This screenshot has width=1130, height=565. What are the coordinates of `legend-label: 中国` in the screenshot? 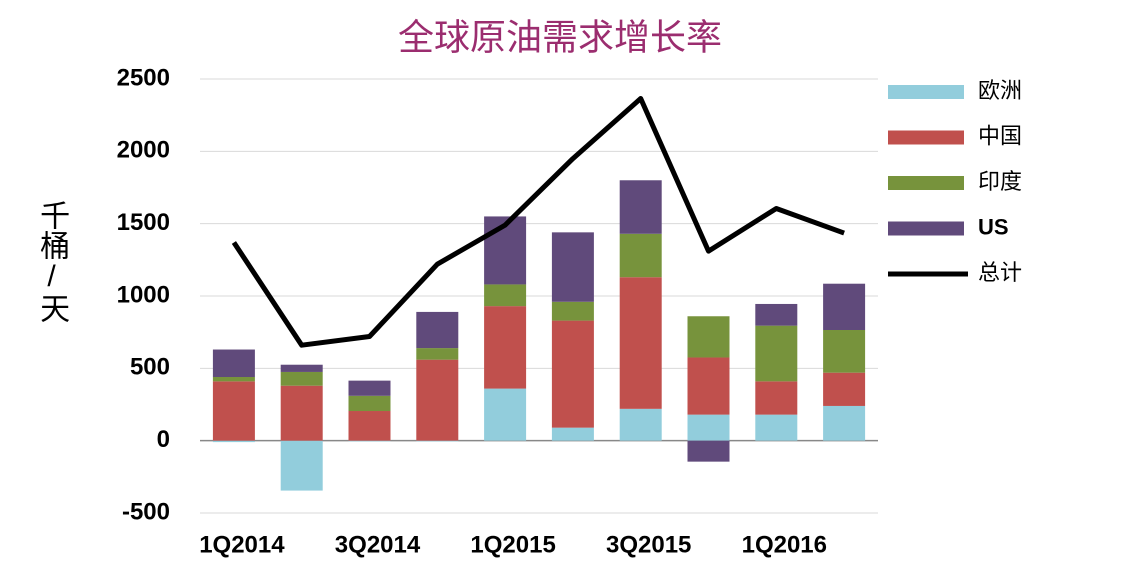 It's located at (1000, 135).